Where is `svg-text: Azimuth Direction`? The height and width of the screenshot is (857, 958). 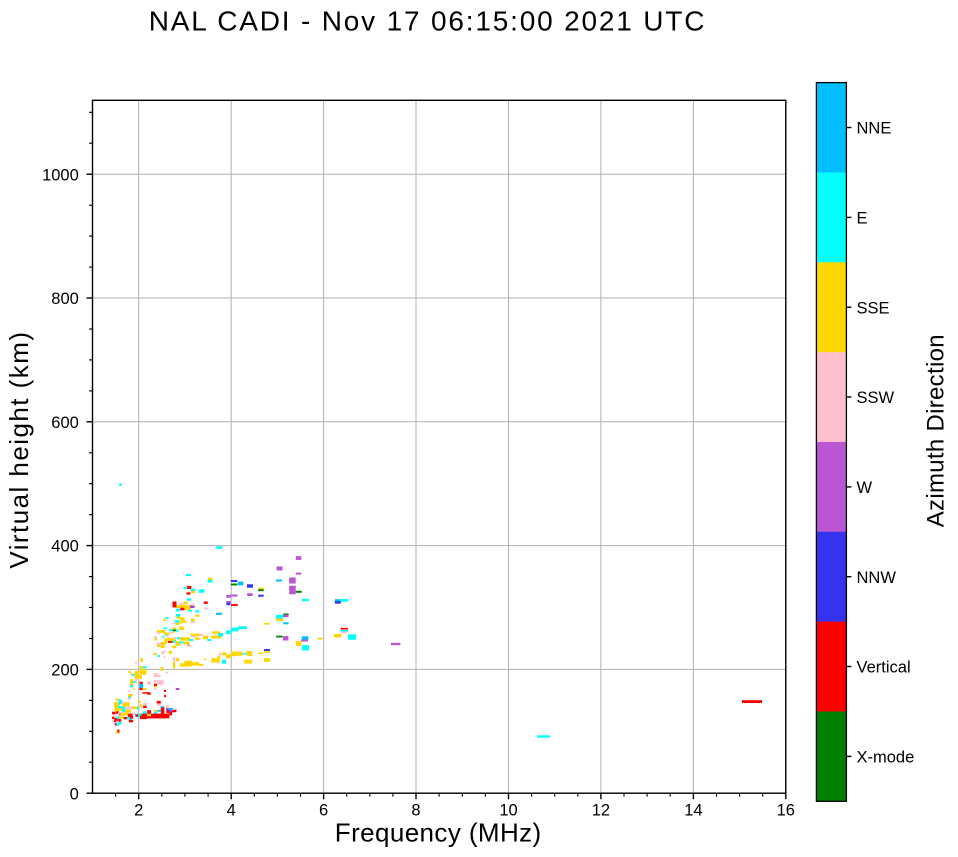
svg-text: Azimuth Direction is located at coordinates (936, 430).